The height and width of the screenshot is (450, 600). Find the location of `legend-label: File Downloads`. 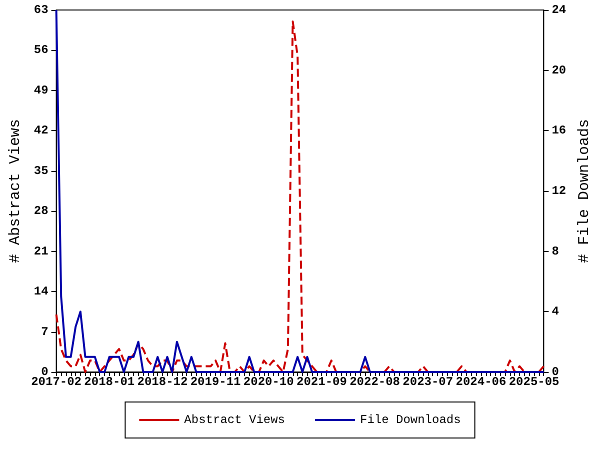

legend-label: File Downloads is located at coordinates (410, 420).